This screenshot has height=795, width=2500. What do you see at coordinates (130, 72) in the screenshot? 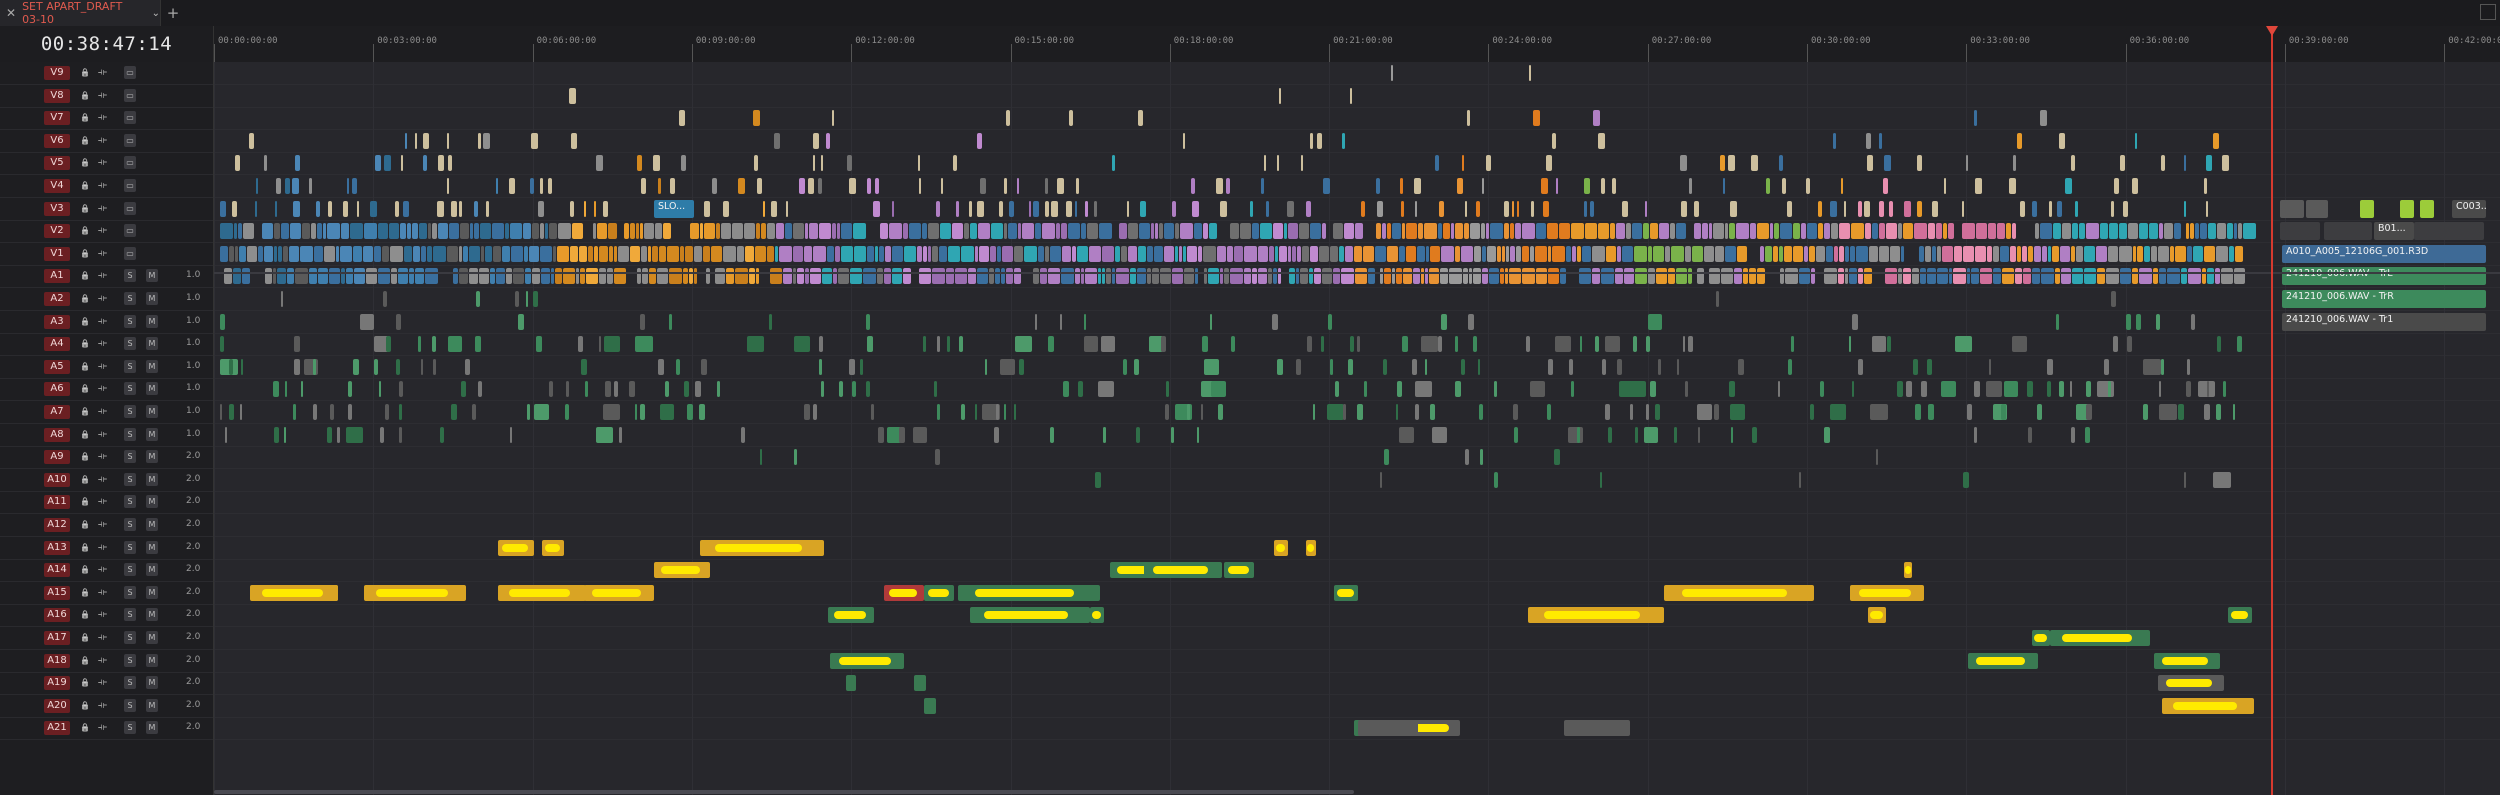
I see `monitor-icon: ▭` at bounding box center [130, 72].